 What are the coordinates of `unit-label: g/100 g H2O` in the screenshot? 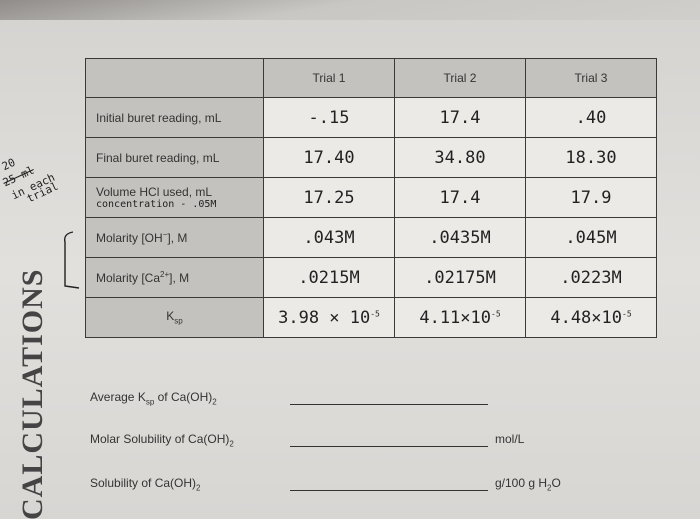 It's located at (528, 484).